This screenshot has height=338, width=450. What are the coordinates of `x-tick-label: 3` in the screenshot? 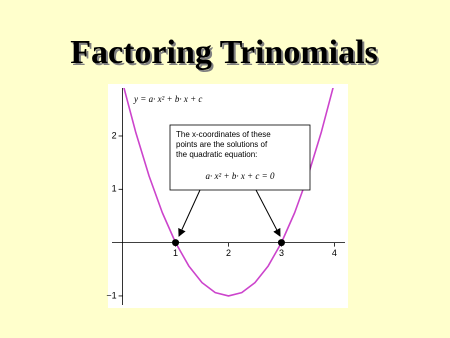 It's located at (281, 253).